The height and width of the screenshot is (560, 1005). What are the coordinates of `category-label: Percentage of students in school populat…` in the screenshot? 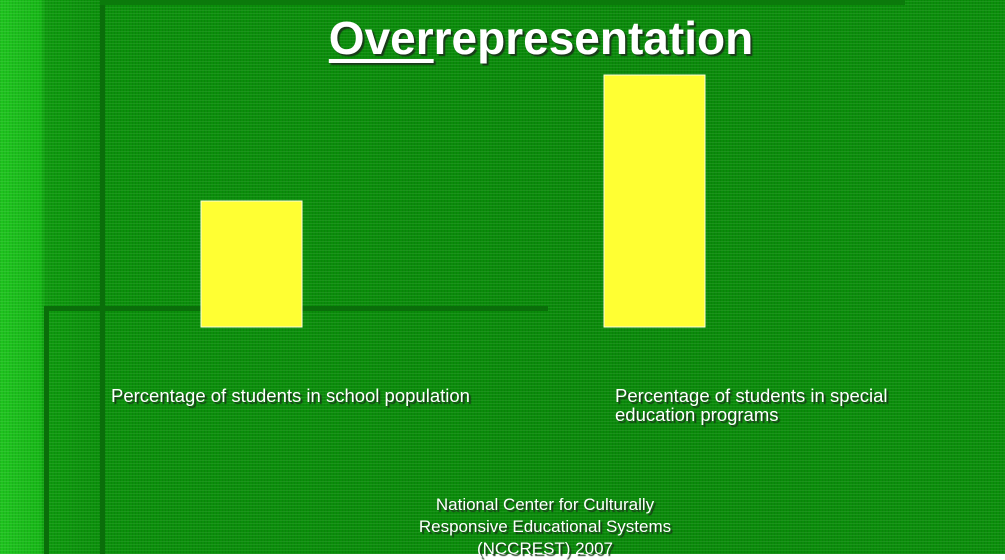 It's located at (290, 395).